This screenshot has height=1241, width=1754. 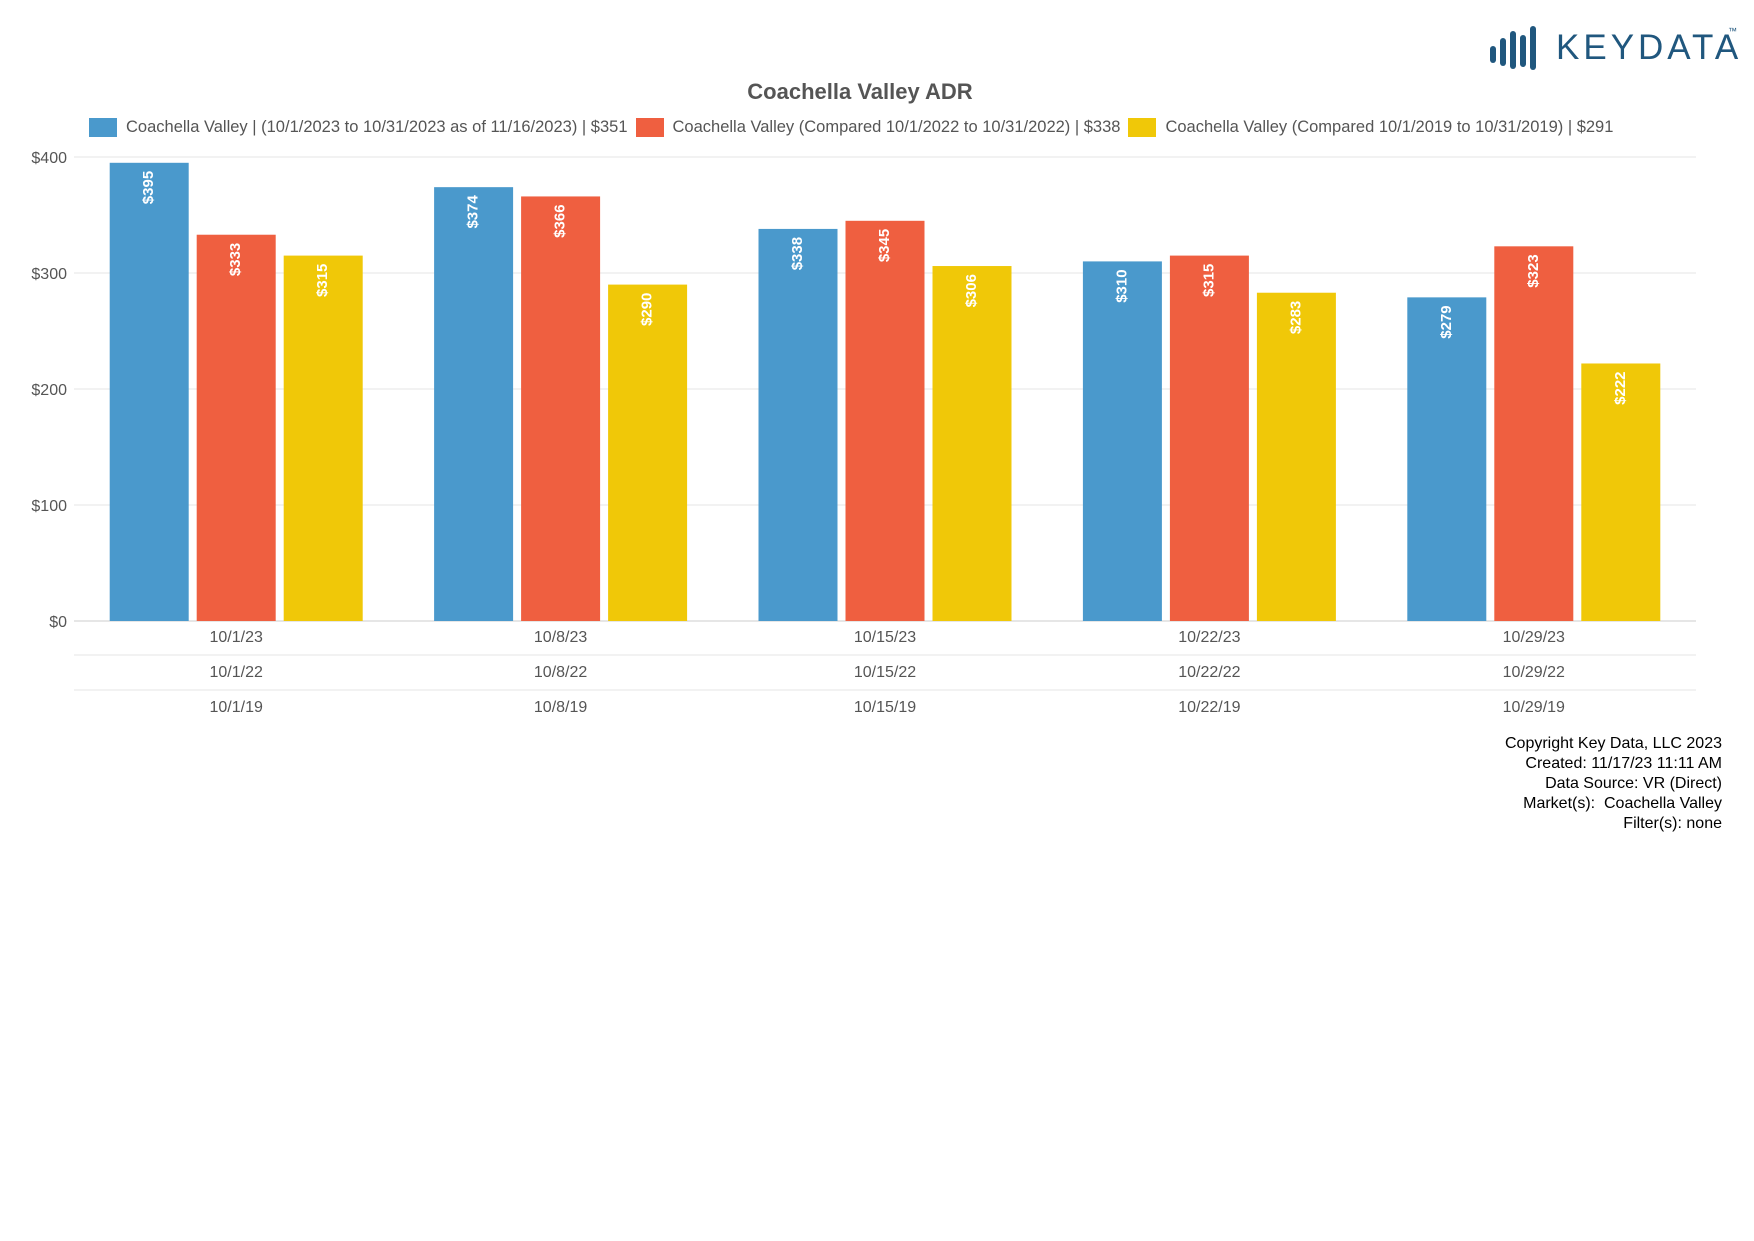 I want to click on bar-data-label: $366, so click(x=560, y=220).